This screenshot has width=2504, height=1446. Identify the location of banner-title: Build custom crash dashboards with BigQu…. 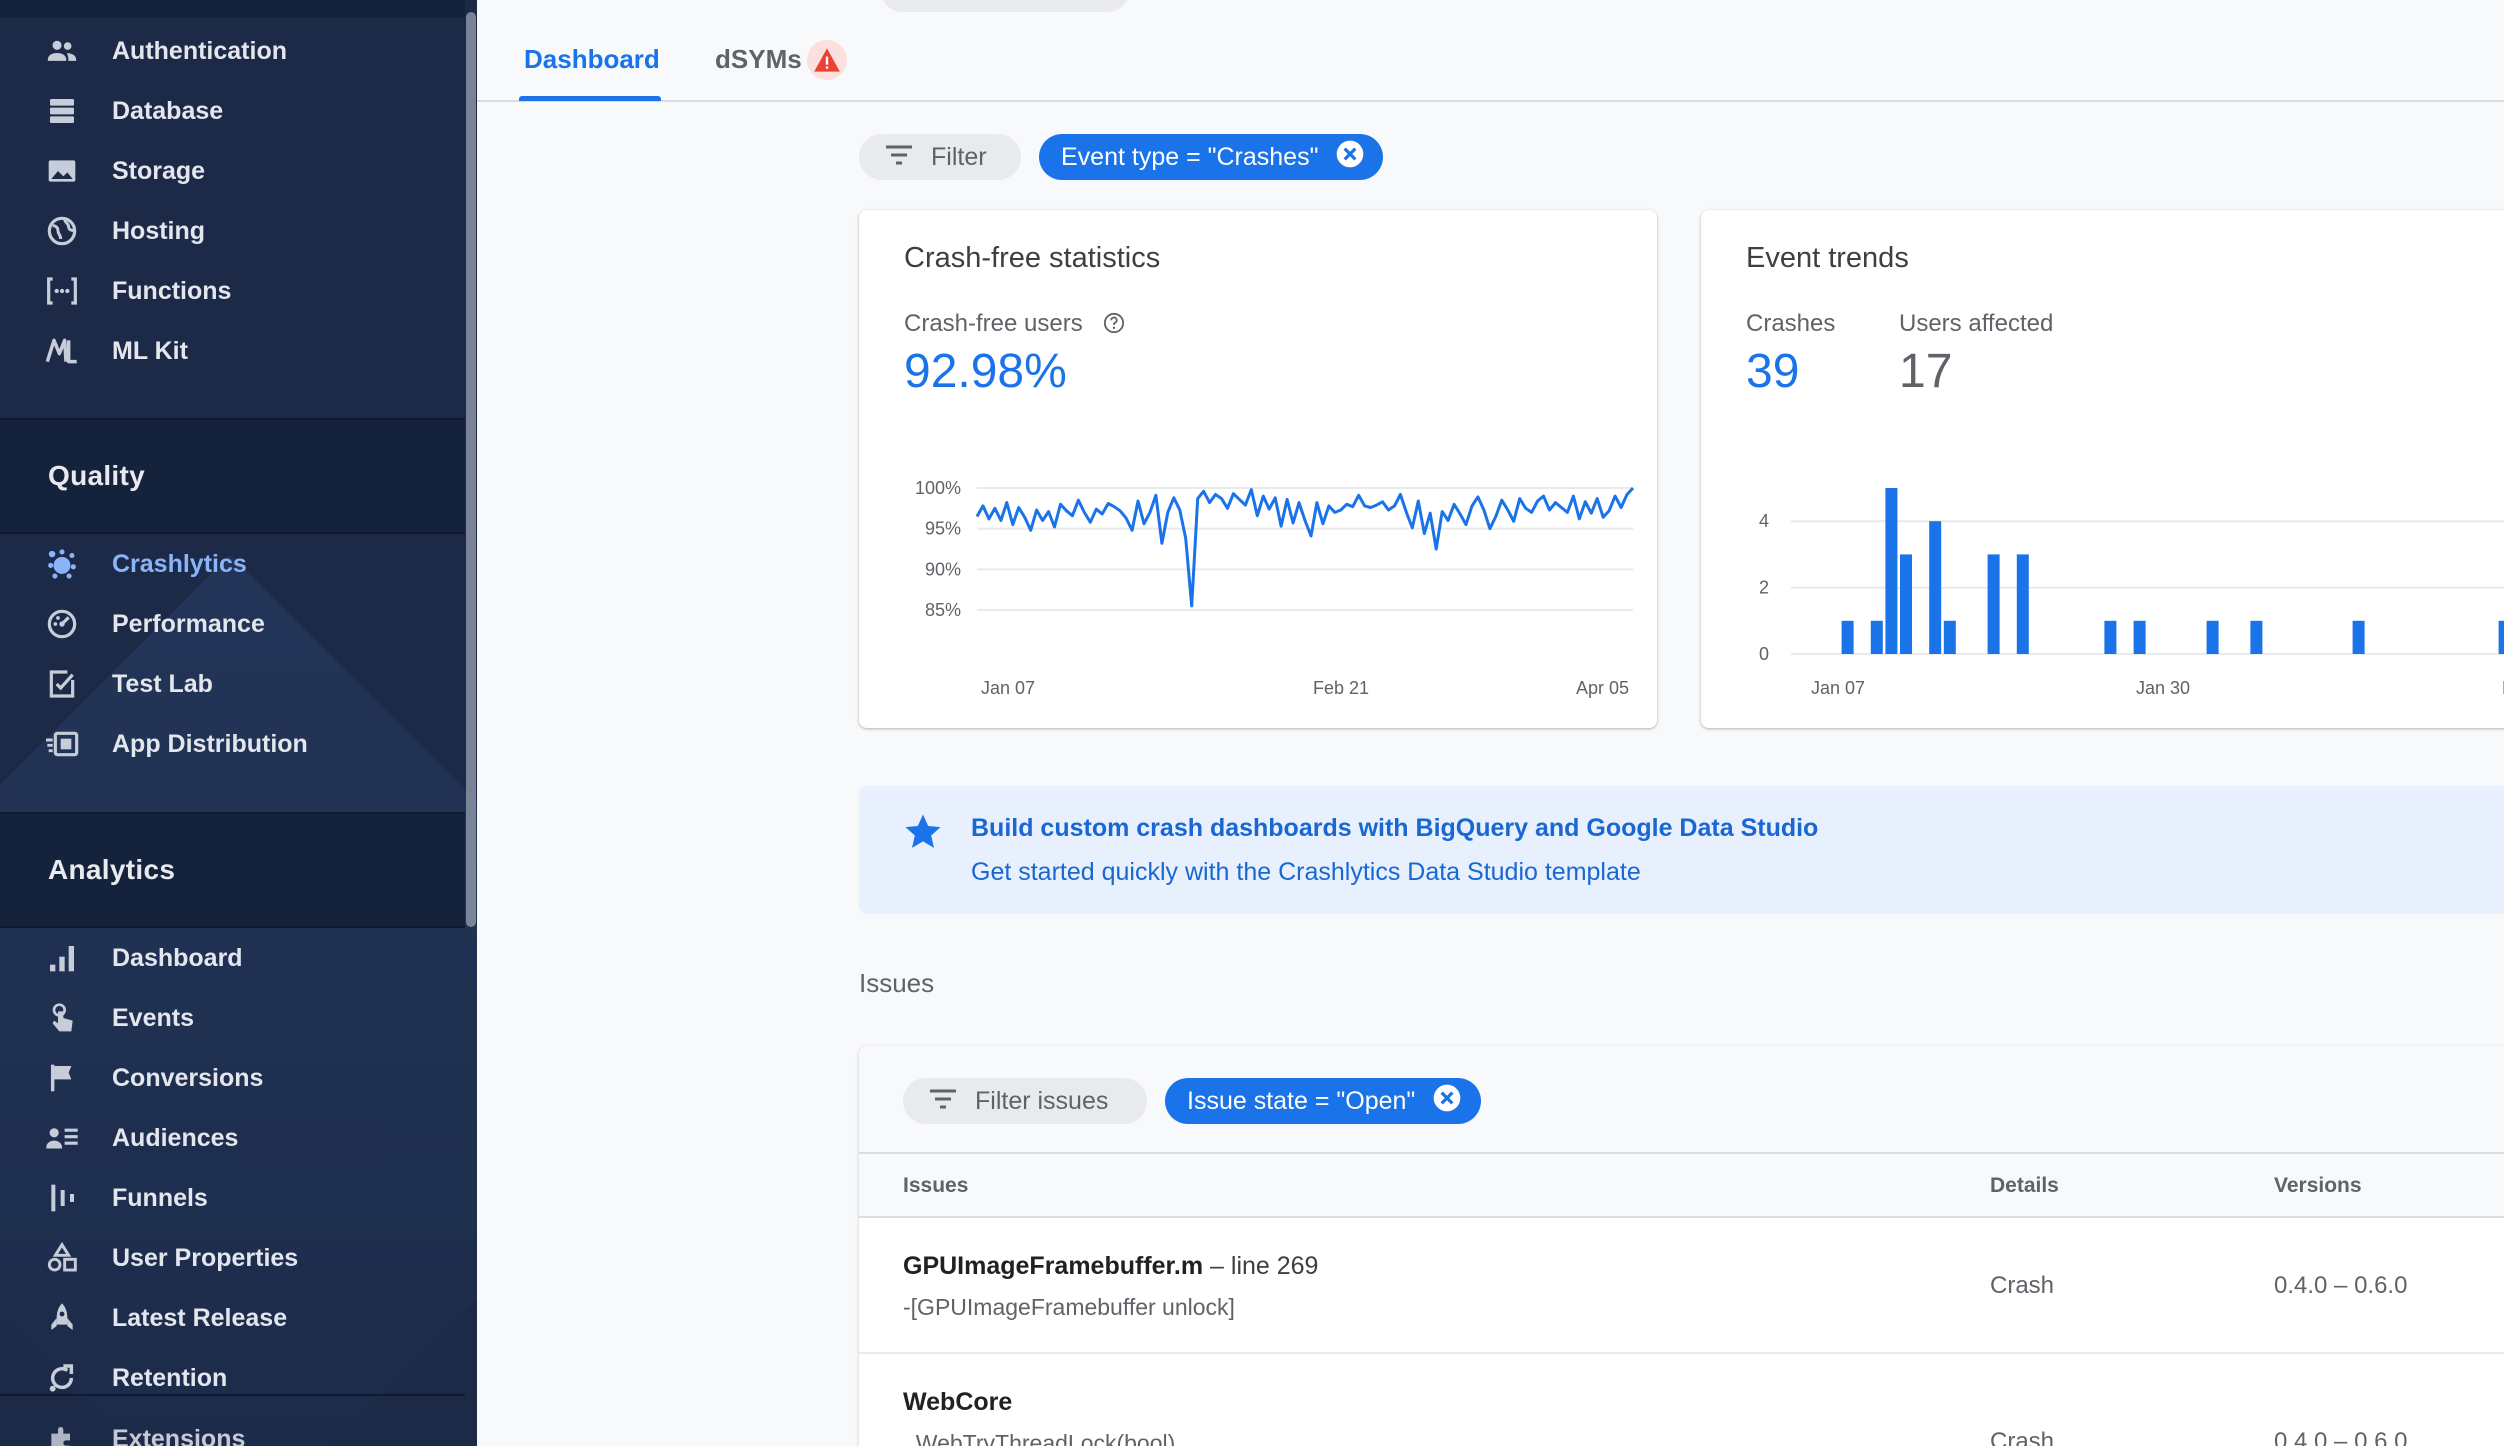
(1395, 828).